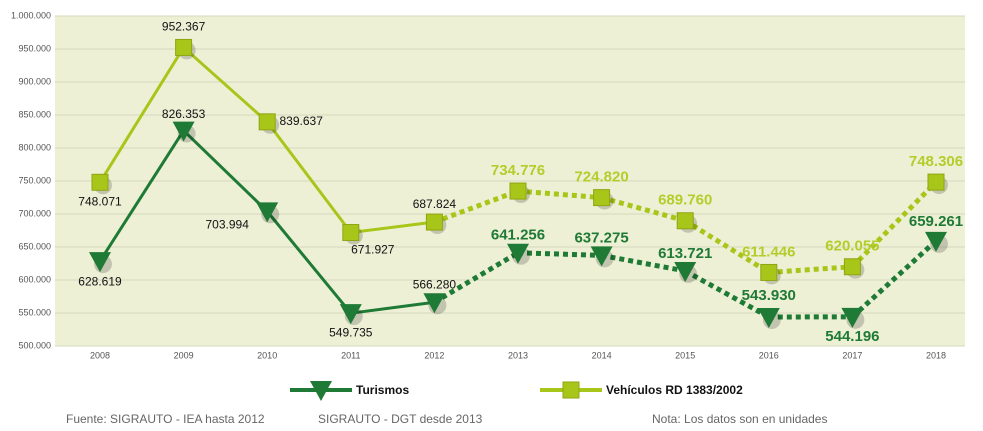  I want to click on data-label: 687.824, so click(435, 204).